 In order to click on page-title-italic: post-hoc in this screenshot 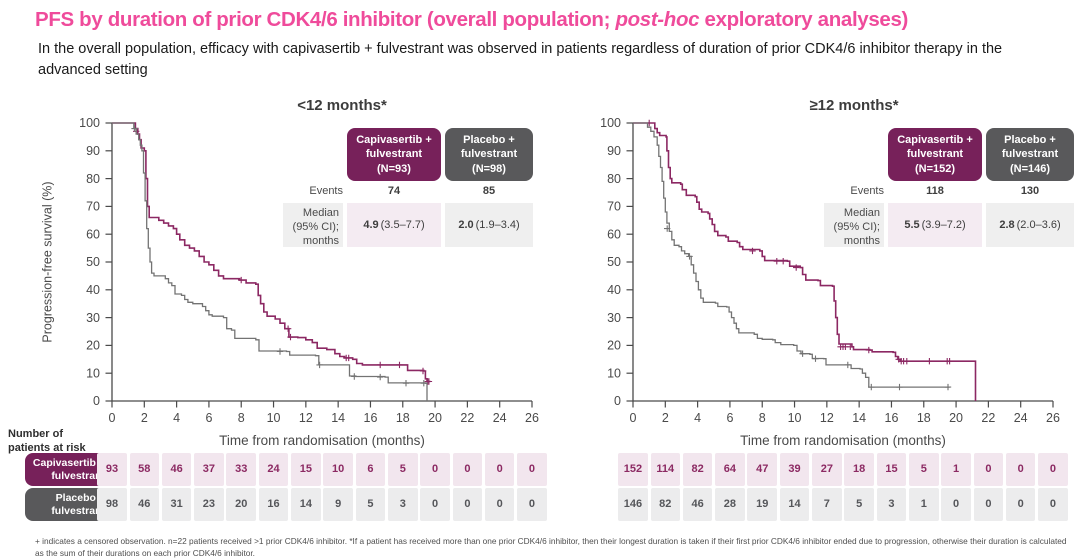, I will do `click(657, 19)`.